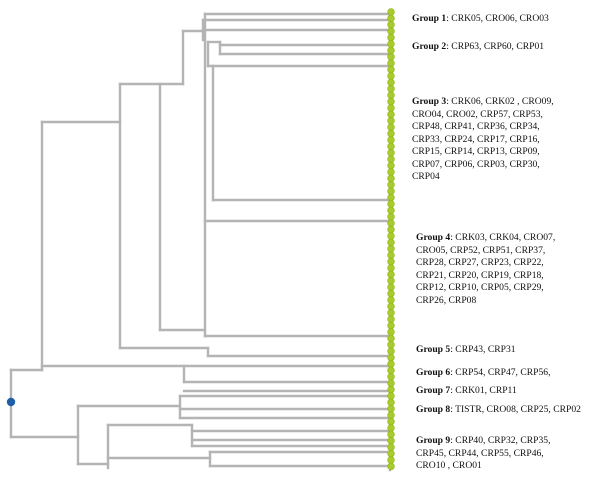 Image resolution: width=601 pixels, height=485 pixels. Describe the element at coordinates (433, 349) in the screenshot. I see `group-5-name: Group 5` at that location.